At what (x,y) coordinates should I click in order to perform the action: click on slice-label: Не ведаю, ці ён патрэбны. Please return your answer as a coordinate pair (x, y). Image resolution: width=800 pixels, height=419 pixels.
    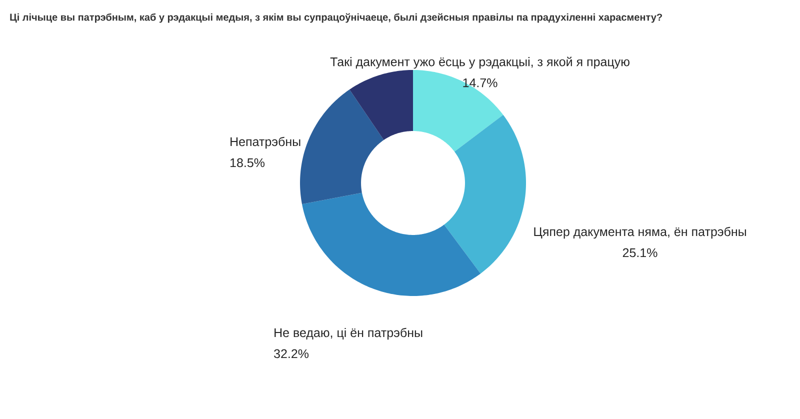
    Looking at the image, I should click on (348, 334).